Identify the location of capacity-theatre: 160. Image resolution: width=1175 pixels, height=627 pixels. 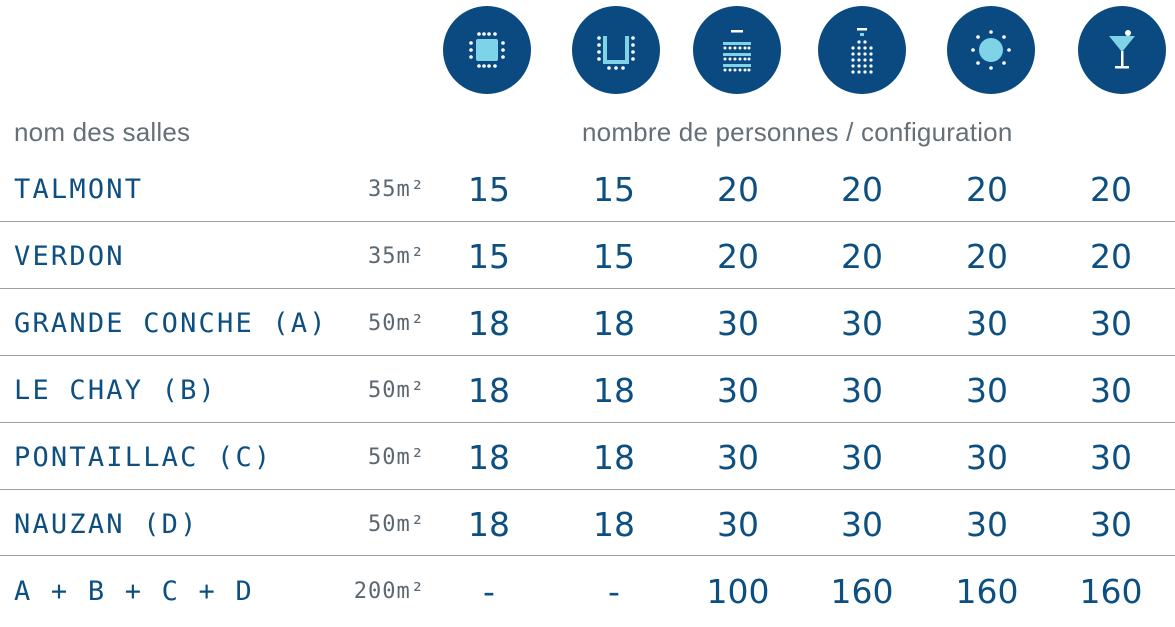
(862, 591).